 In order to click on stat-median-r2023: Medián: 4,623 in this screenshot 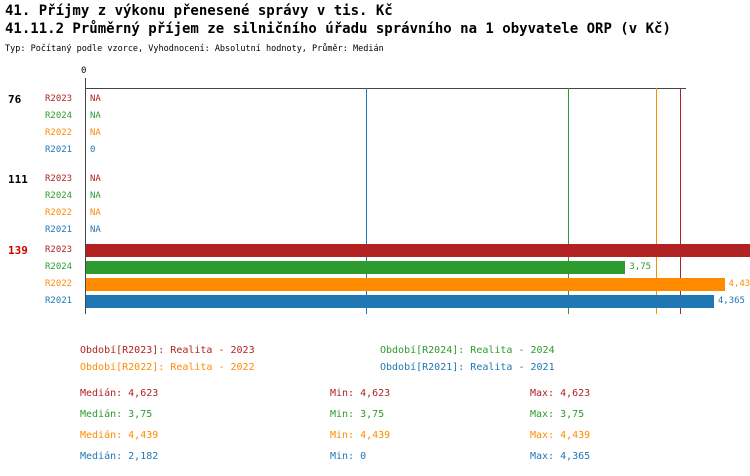, I will do `click(119, 393)`.